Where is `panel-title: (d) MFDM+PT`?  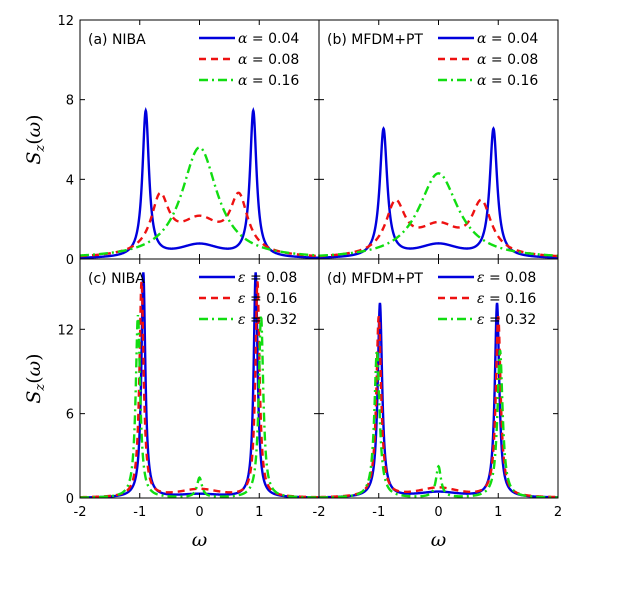 panel-title: (d) MFDM+PT is located at coordinates (375, 279).